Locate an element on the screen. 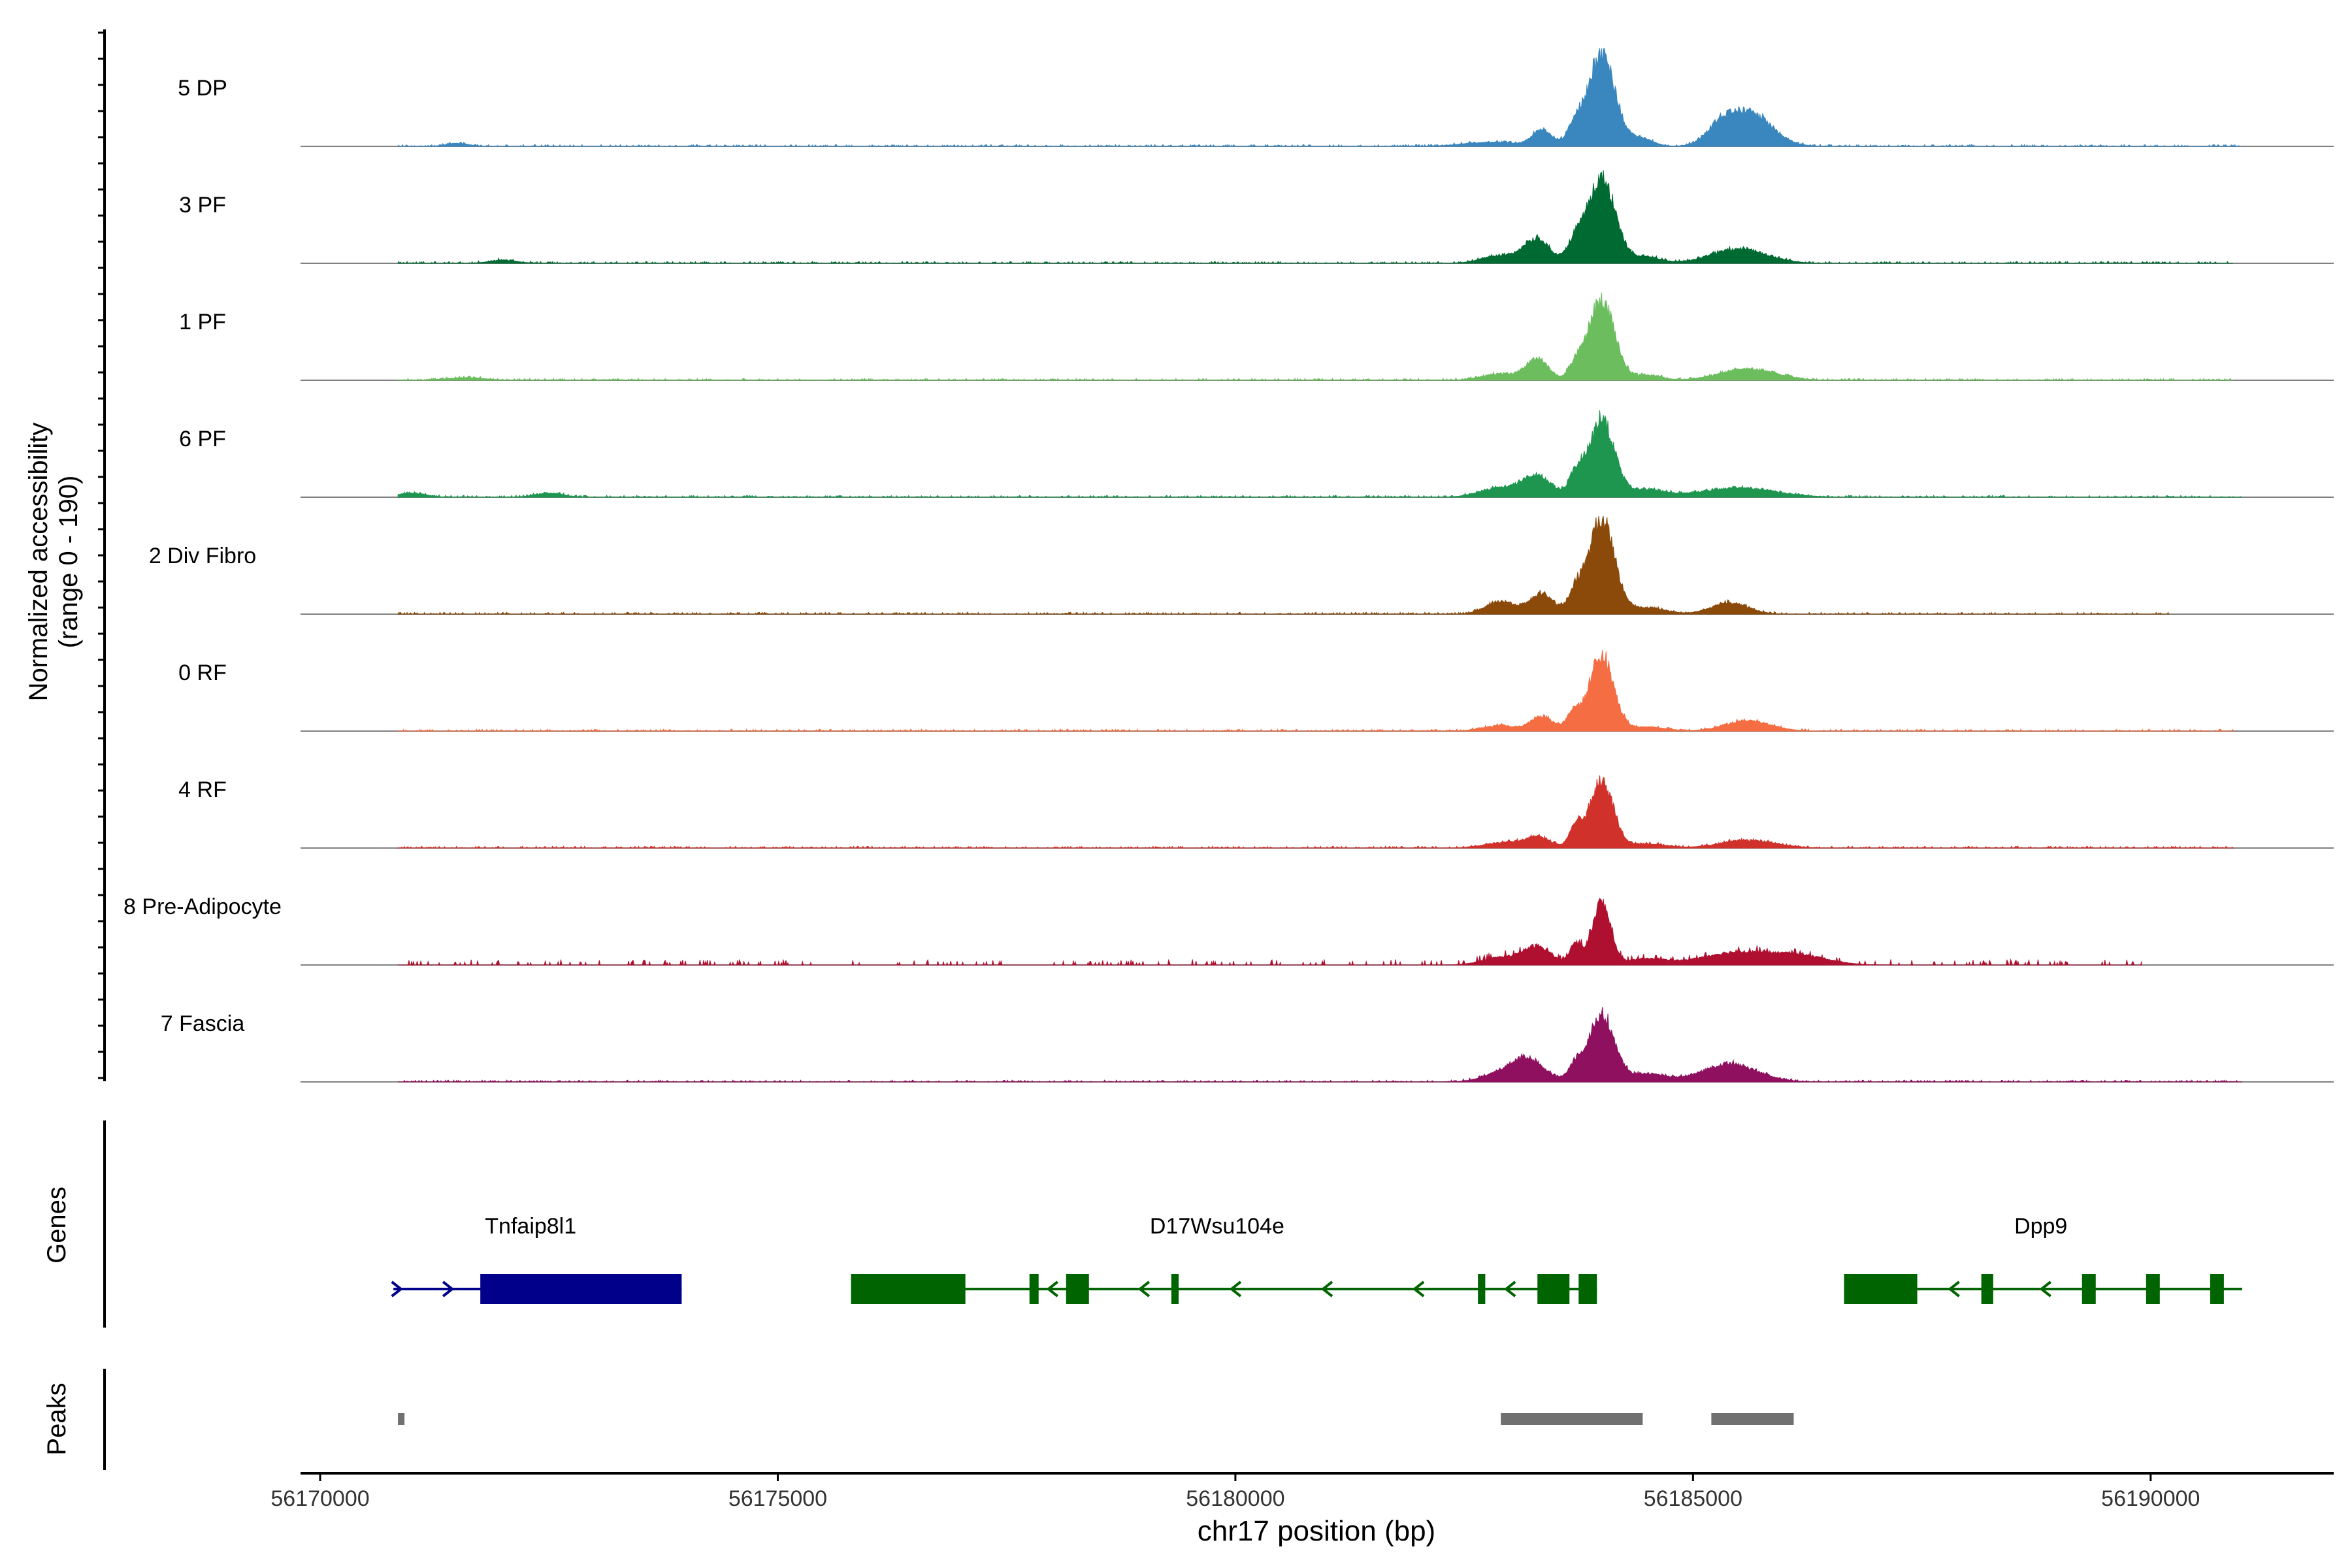 The height and width of the screenshot is (1568, 2352). gene-models: Tnfaip8l1 D17Wsu104e Dpp9 is located at coordinates (1316, 1259).